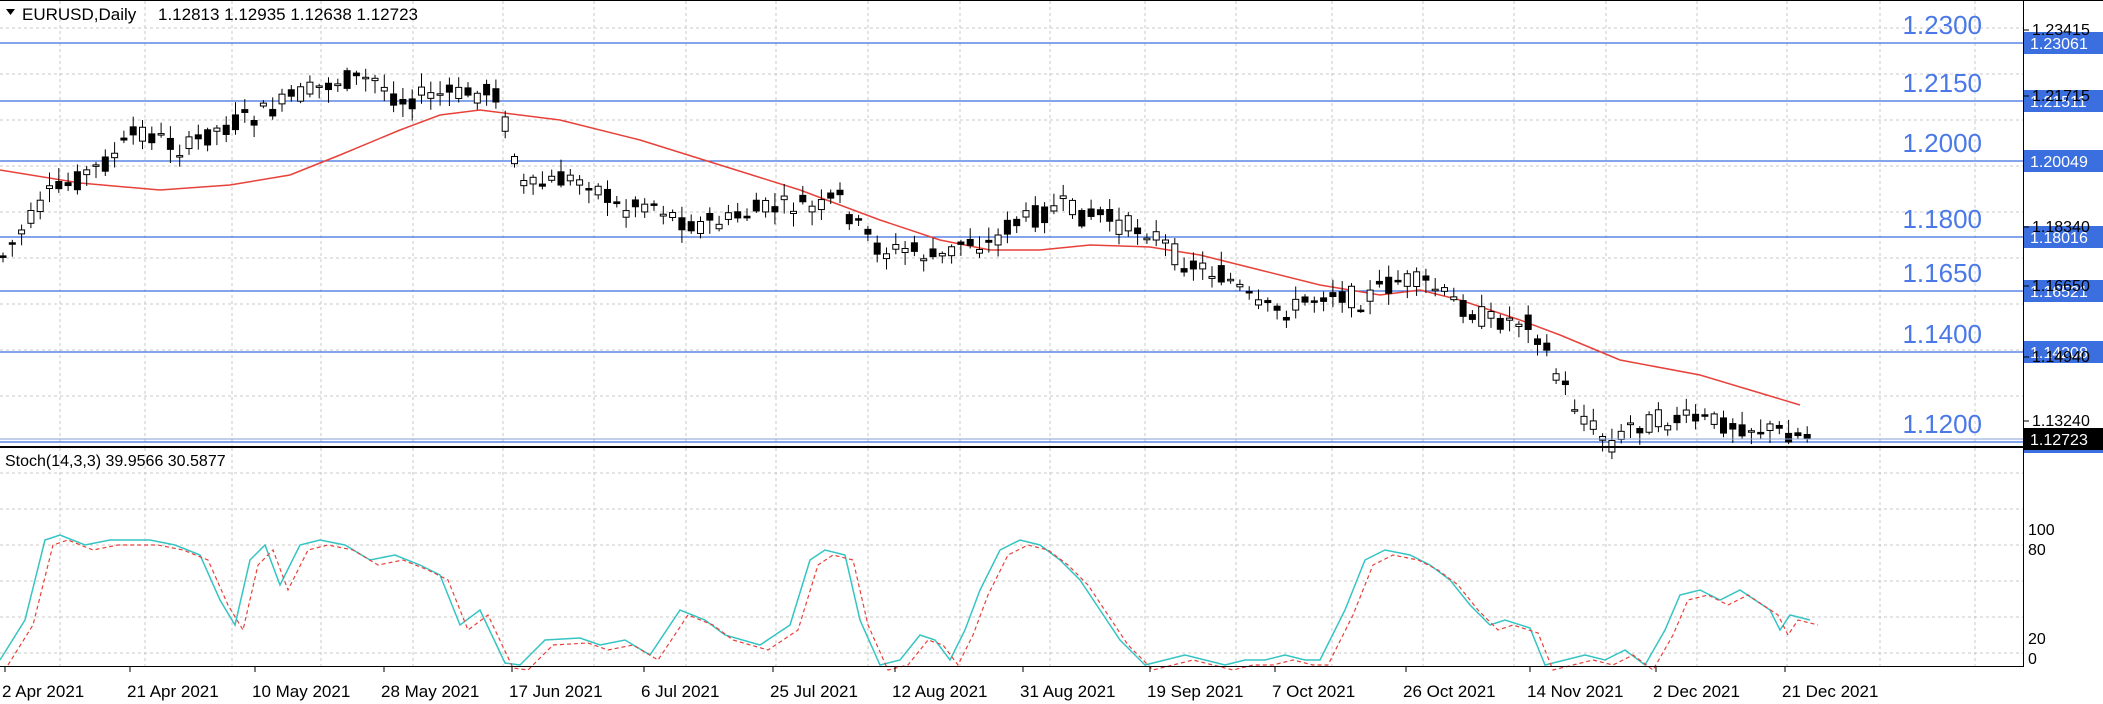  I want to click on time-label: 14 Nov 2021, so click(1575, 691).